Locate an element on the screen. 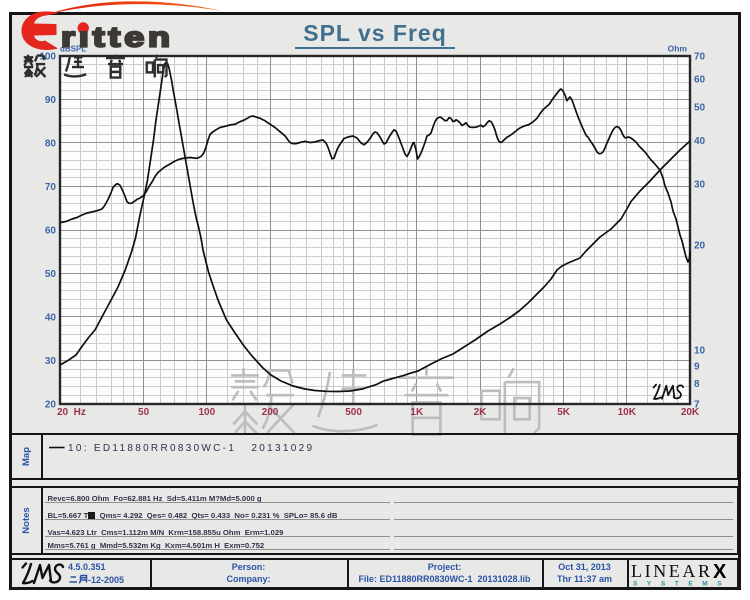 This screenshot has width=750, height=600. svg-text: 8 is located at coordinates (697, 384).